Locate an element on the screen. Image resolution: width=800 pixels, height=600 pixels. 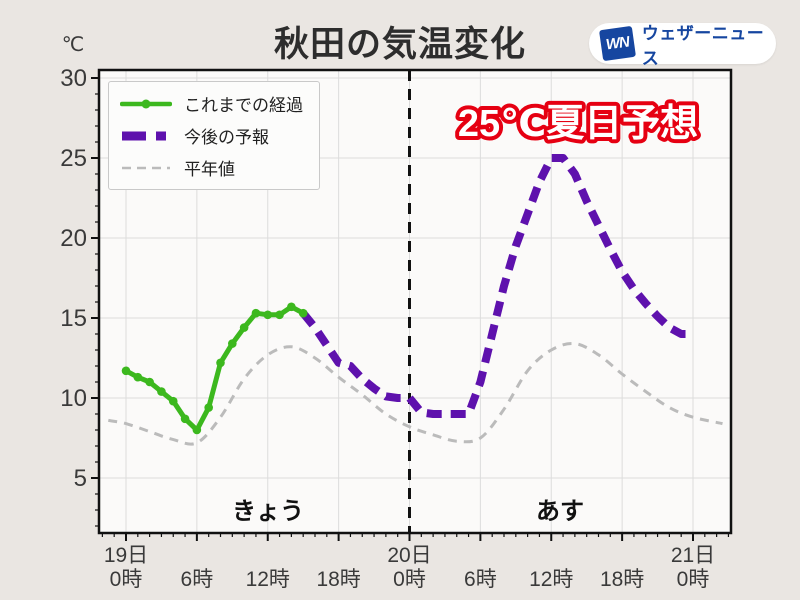
tomorrow-label: あす is located at coordinates (560, 511).